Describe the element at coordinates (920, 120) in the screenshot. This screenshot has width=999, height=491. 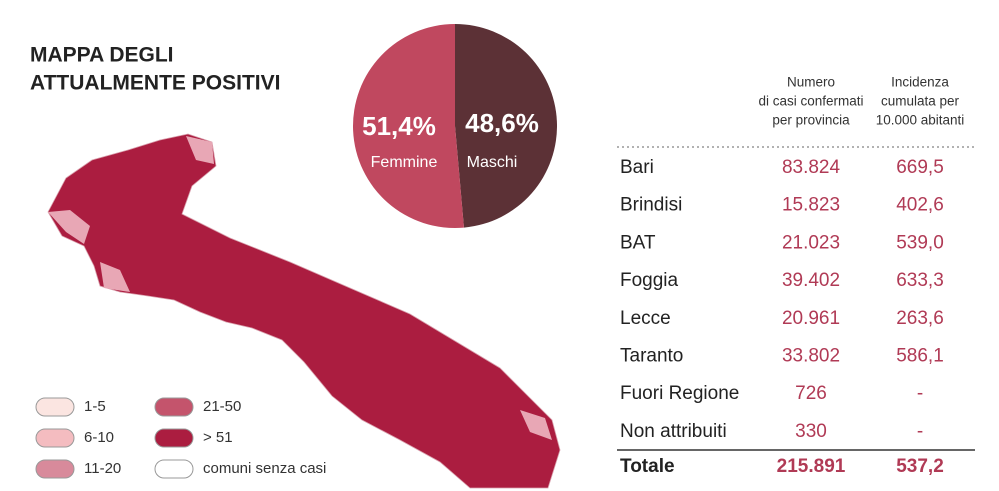
I see `table-header: 10.000 abitanti` at that location.